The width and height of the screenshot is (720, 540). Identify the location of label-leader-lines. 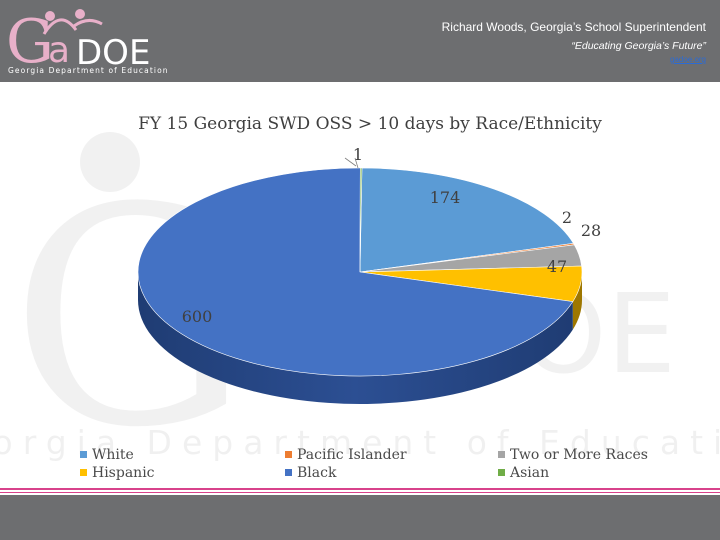
(351, 163).